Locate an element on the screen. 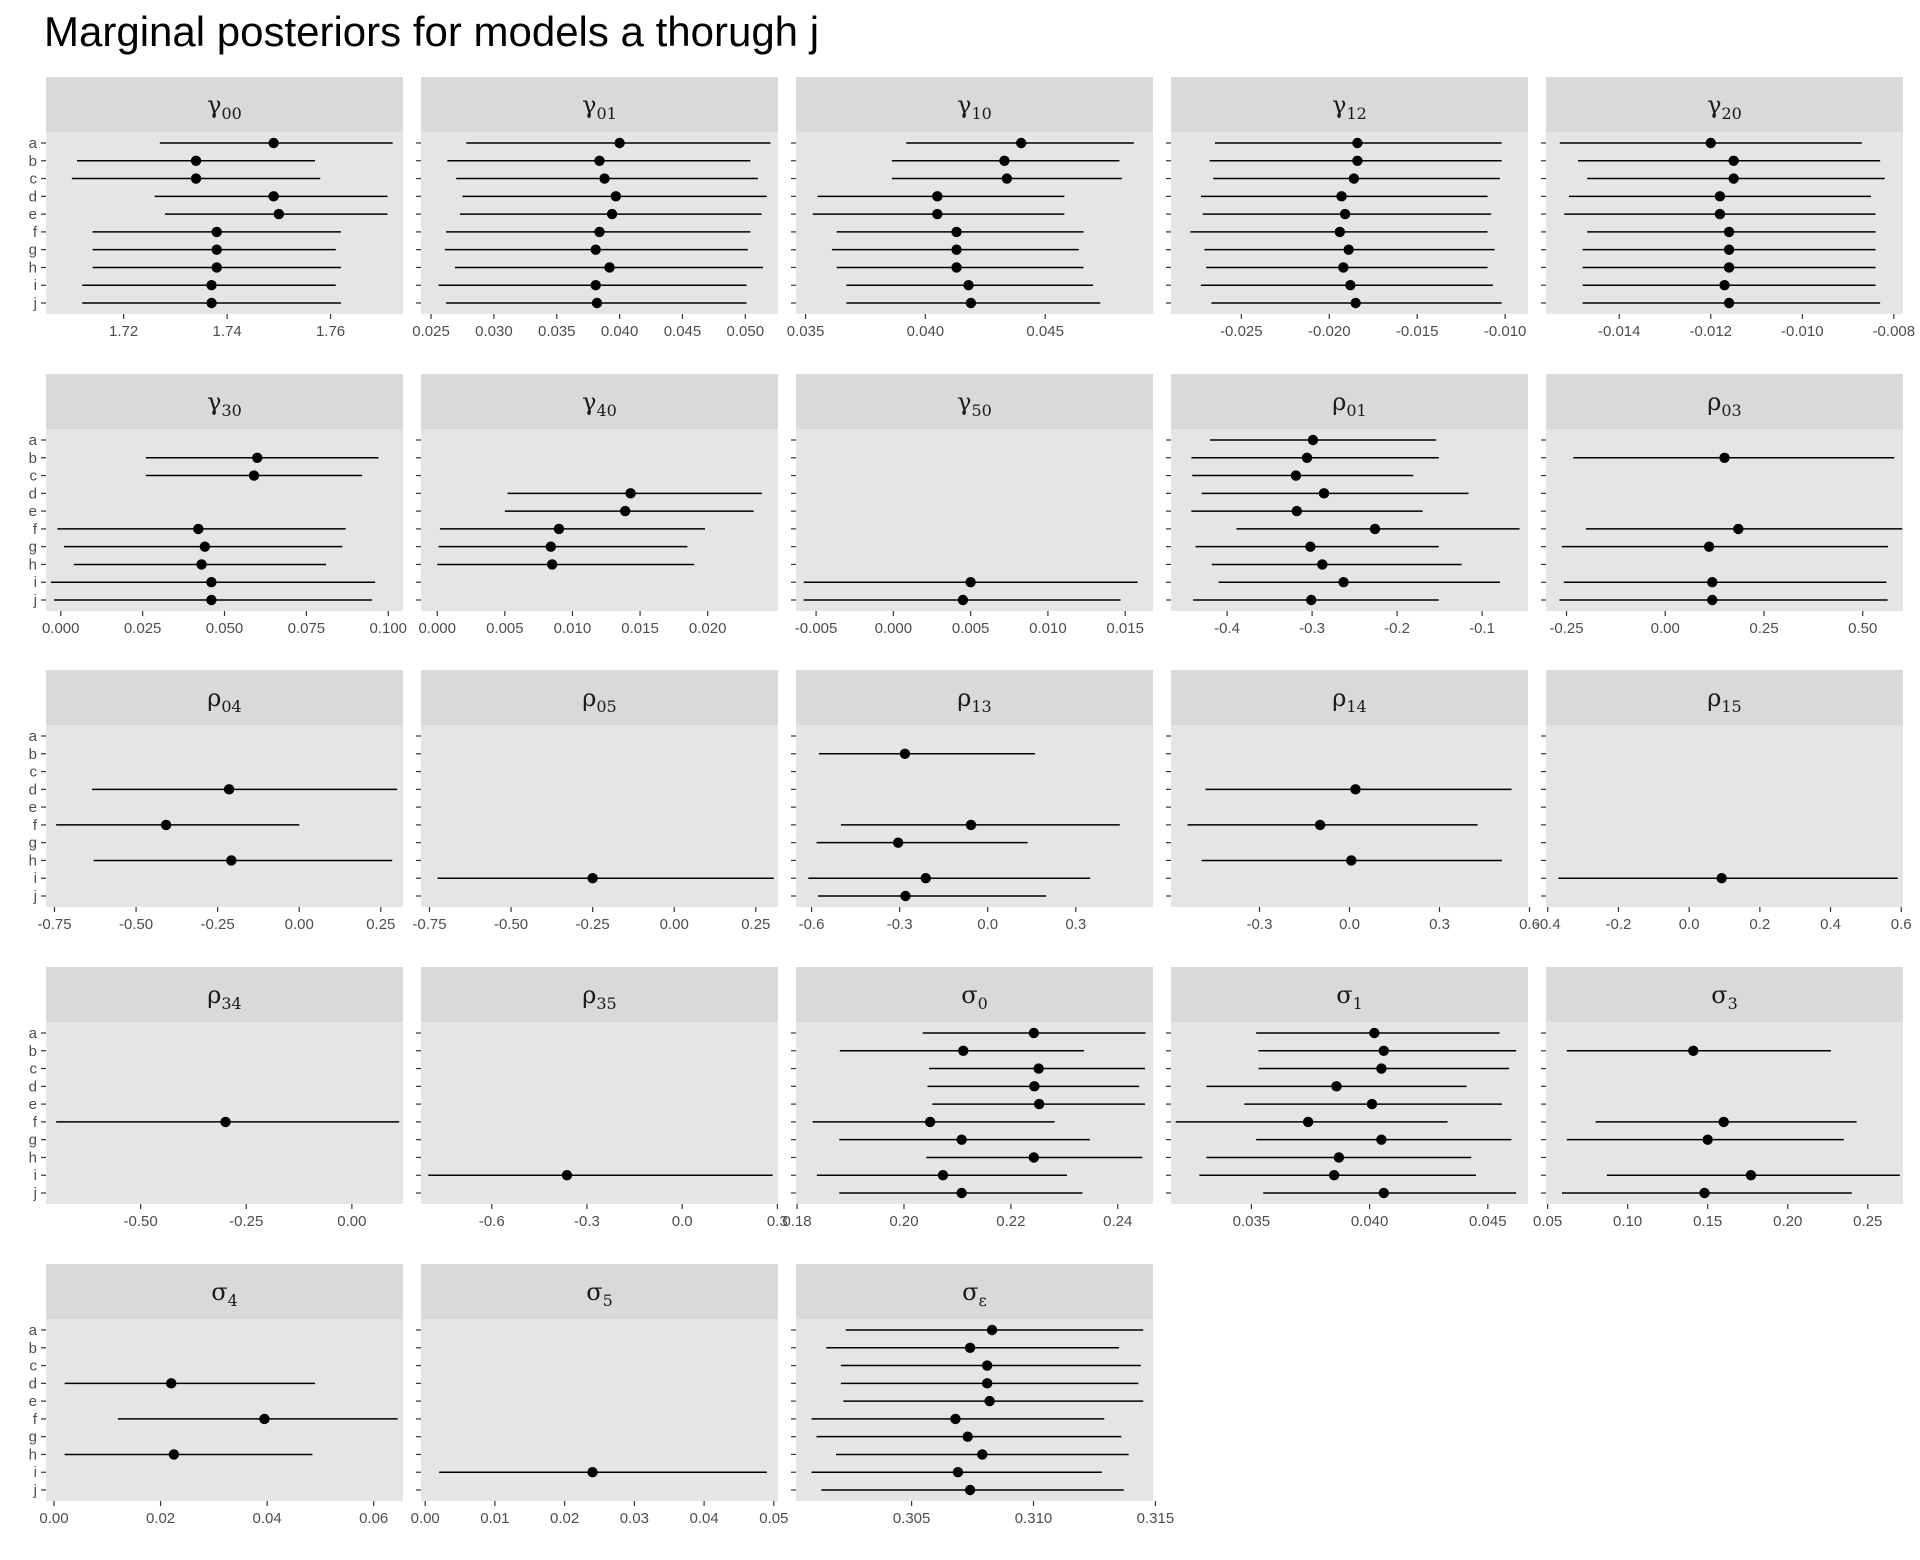 The width and height of the screenshot is (1920, 1560). x-tick-label: -0.012 is located at coordinates (1710, 331).